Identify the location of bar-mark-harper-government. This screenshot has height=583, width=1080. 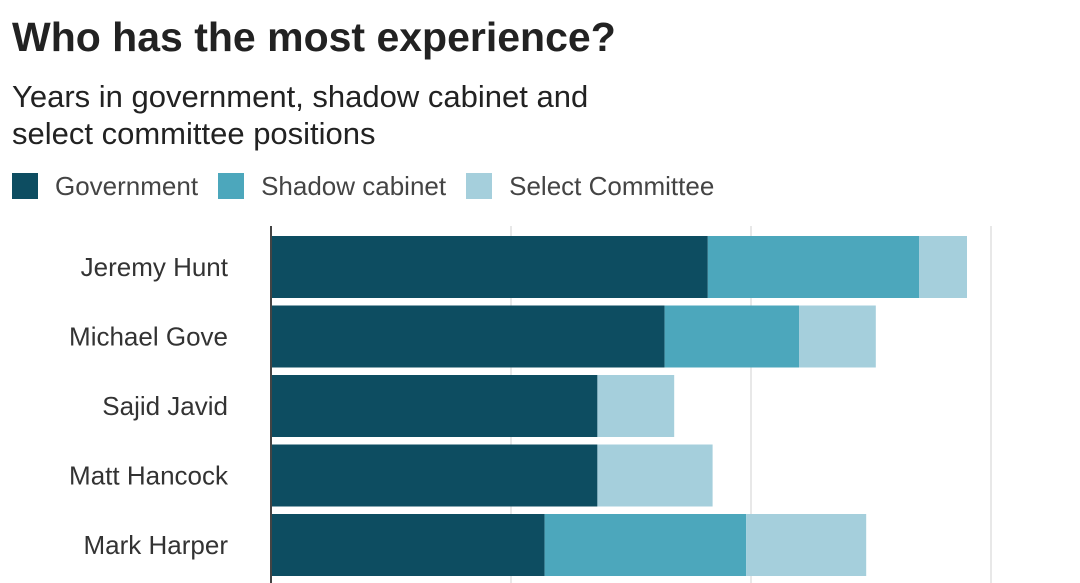
(408, 545).